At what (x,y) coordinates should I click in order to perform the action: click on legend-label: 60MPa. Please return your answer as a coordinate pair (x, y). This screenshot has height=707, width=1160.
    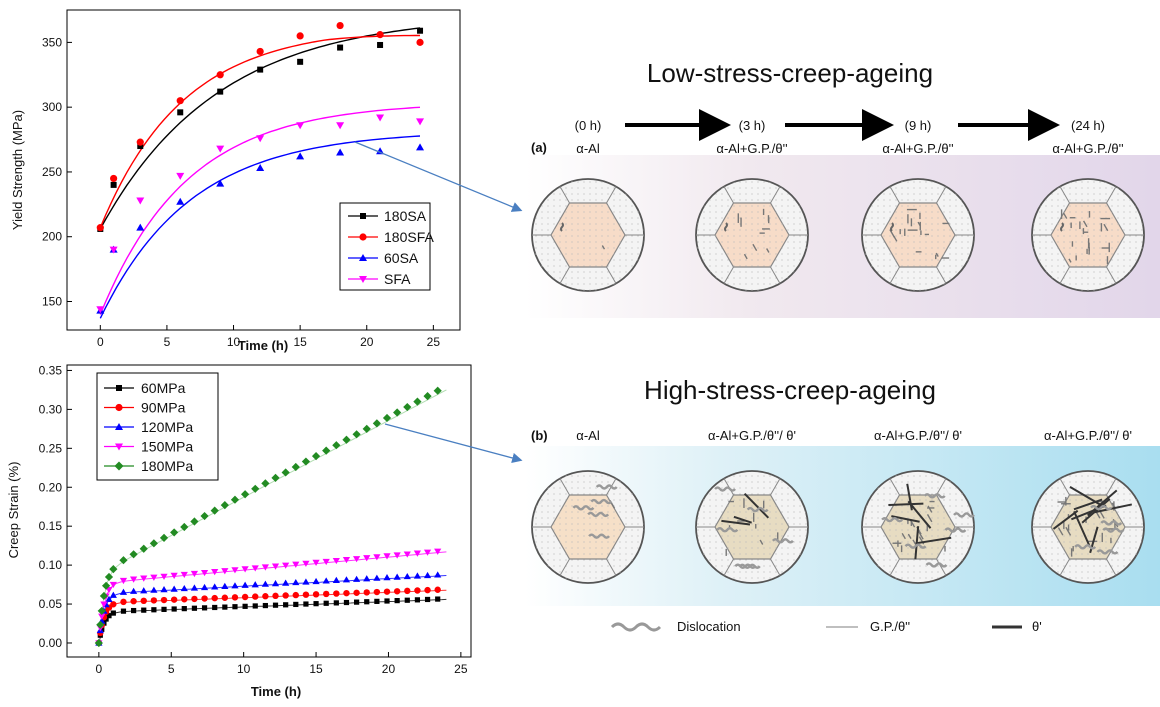
    Looking at the image, I should click on (163, 388).